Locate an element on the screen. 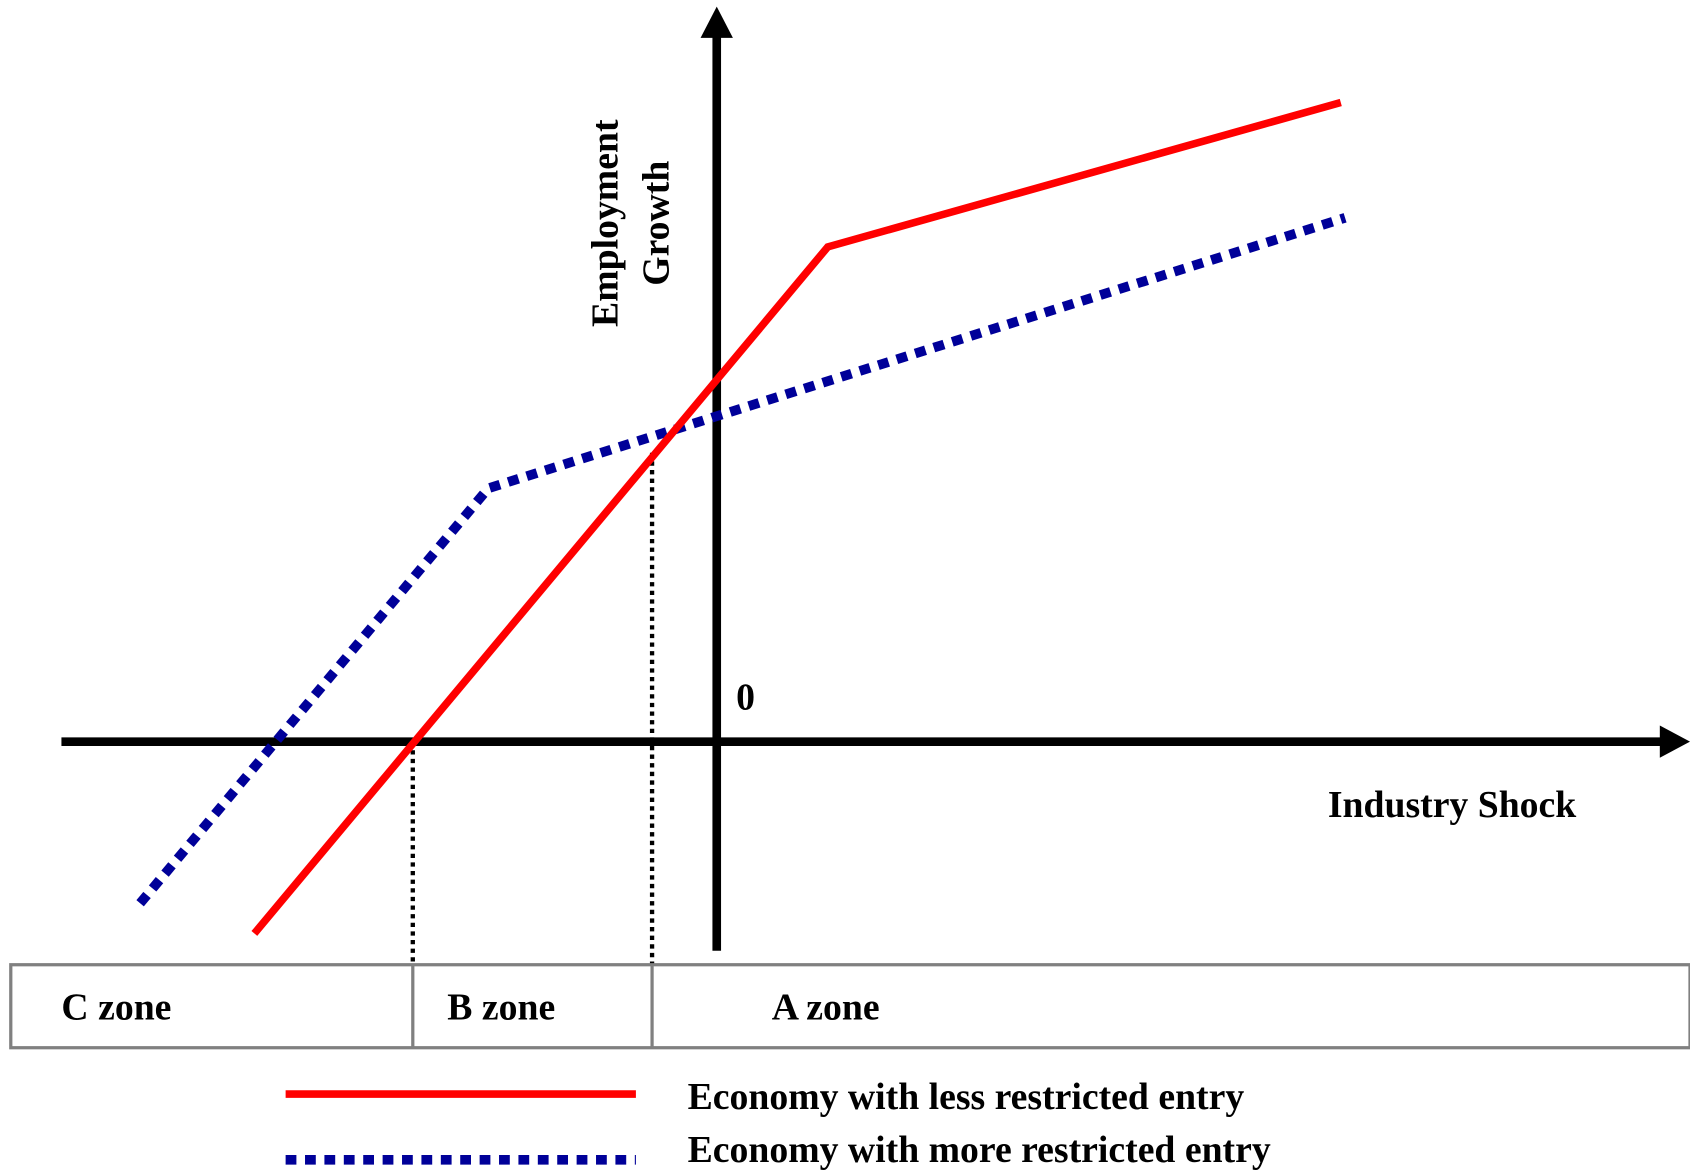 The height and width of the screenshot is (1175, 1690). origin-label: 0 is located at coordinates (745, 697).